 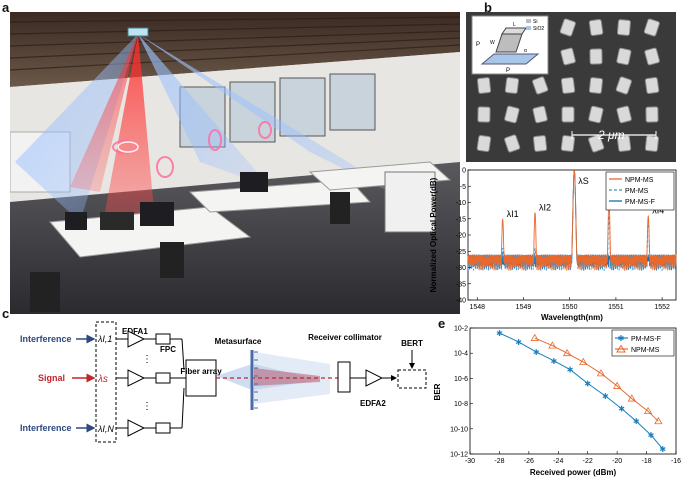 What do you see at coordinates (647, 461) in the screenshot?
I see `ber-x-tick-label: -18` at bounding box center [647, 461].